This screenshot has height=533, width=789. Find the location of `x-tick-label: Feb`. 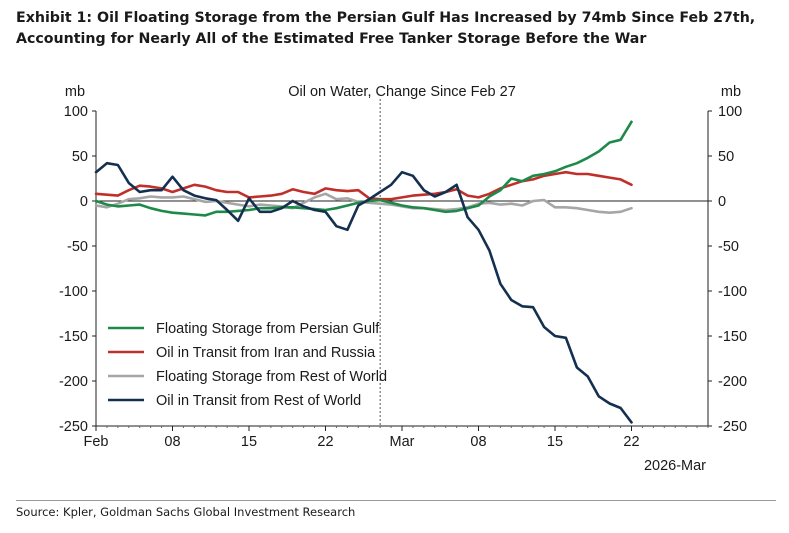

x-tick-label: Feb is located at coordinates (96, 442).